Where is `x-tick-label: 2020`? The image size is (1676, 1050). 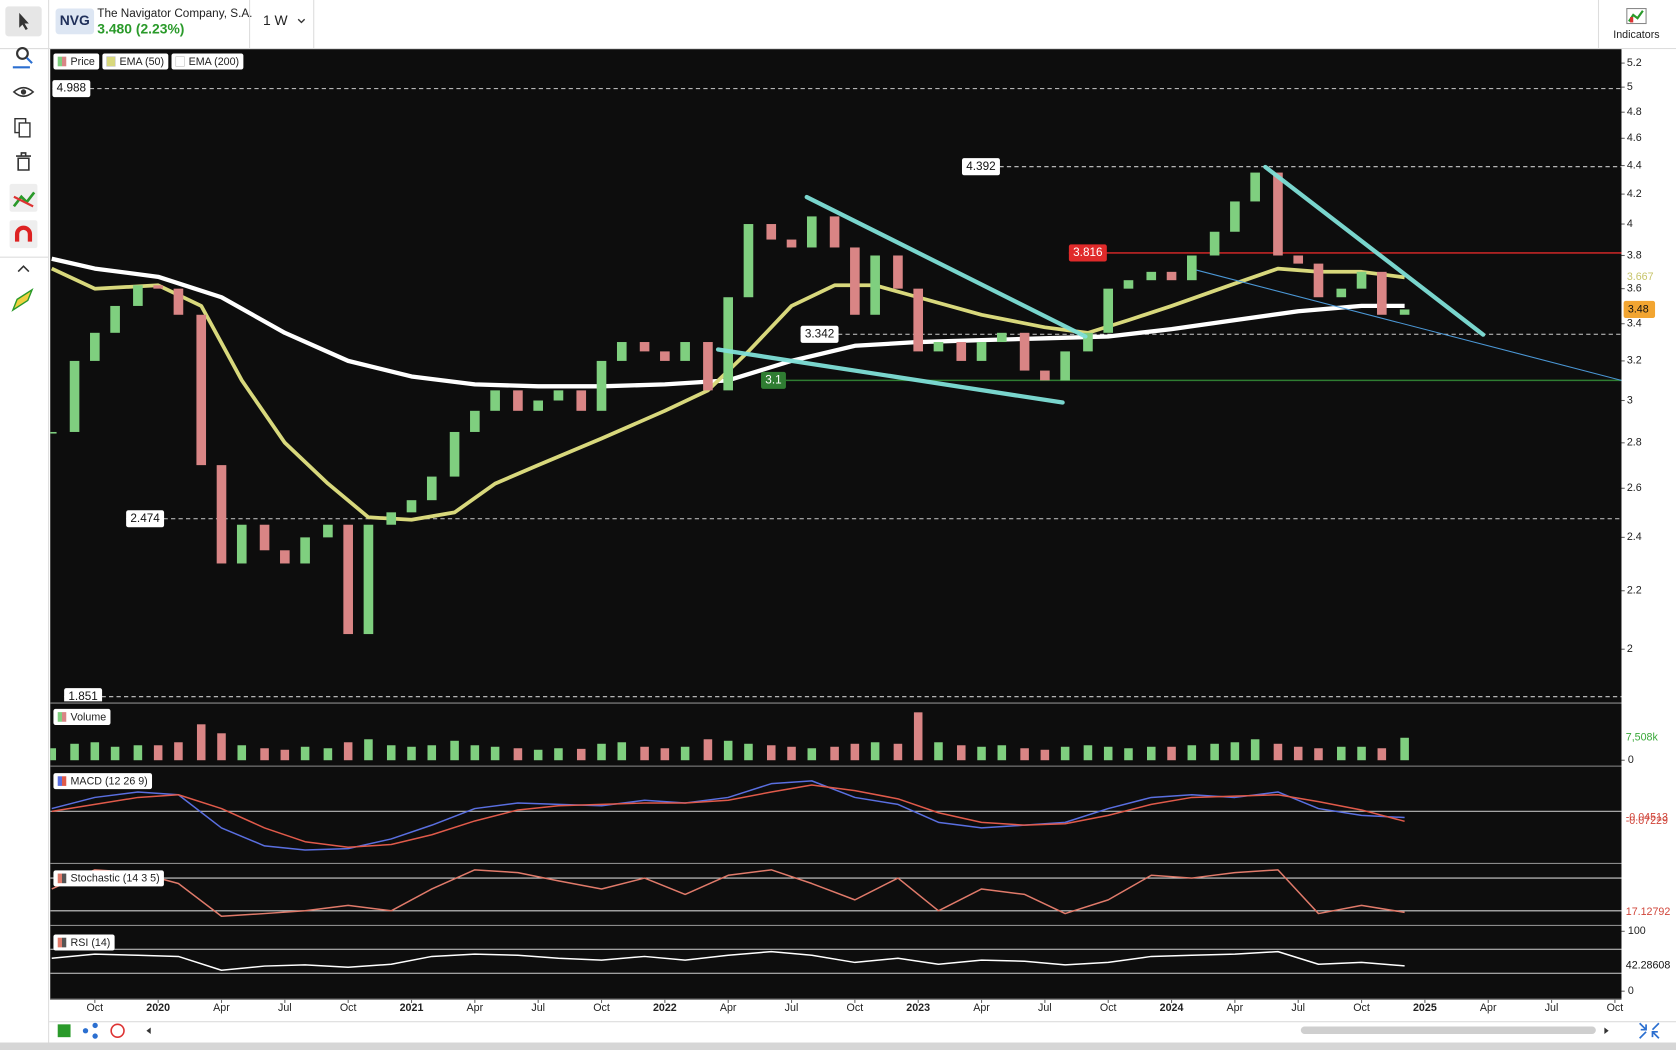 x-tick-label: 2020 is located at coordinates (158, 1008).